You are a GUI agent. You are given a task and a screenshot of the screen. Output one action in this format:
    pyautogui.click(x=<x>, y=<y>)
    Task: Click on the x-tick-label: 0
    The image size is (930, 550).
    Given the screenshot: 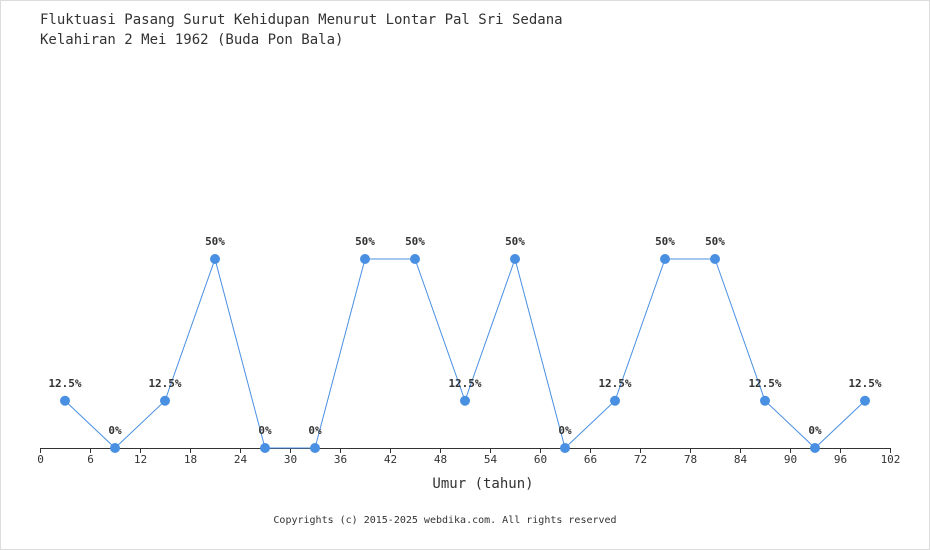 What is the action you would take?
    pyautogui.click(x=40, y=459)
    